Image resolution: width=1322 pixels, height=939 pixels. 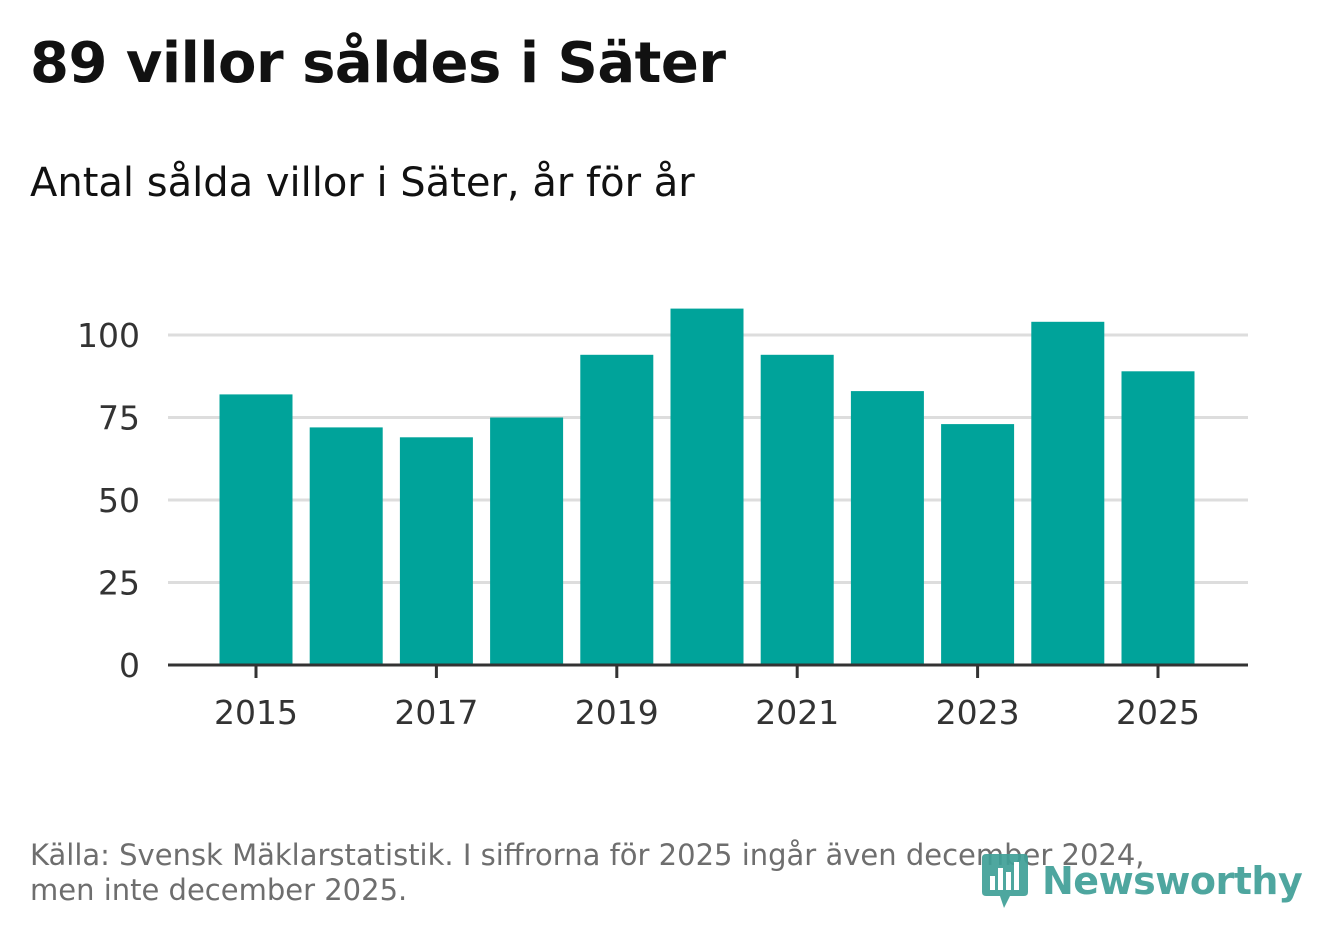 What do you see at coordinates (346, 546) in the screenshot?
I see `bar-2016` at bounding box center [346, 546].